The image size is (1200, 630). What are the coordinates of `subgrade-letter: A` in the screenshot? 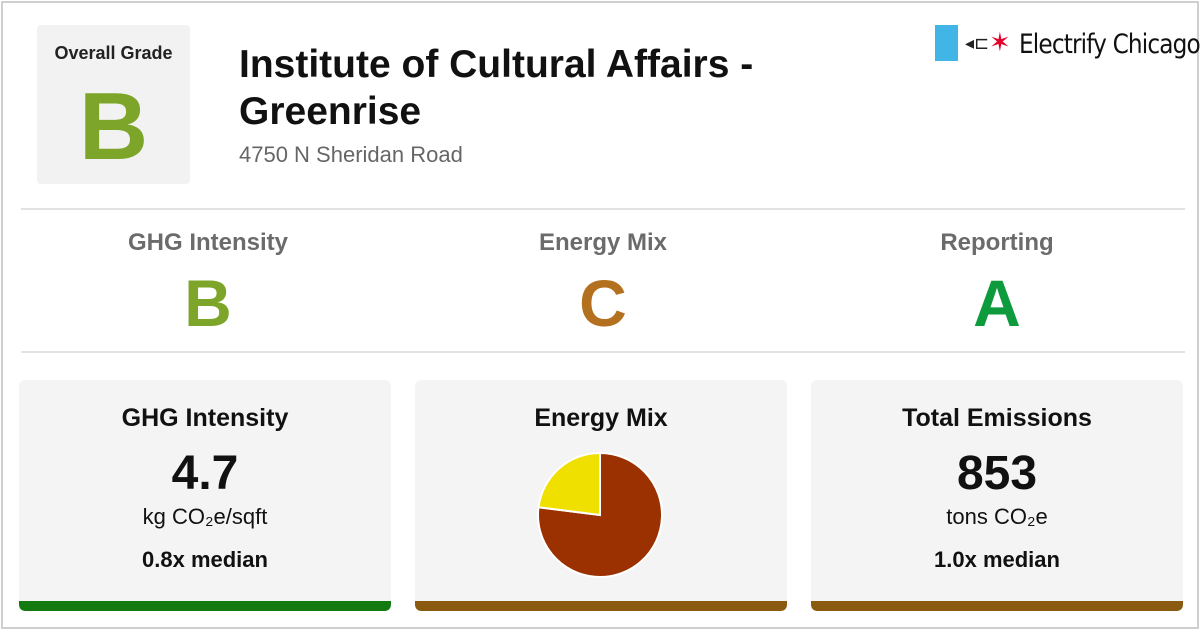 It's located at (997, 303).